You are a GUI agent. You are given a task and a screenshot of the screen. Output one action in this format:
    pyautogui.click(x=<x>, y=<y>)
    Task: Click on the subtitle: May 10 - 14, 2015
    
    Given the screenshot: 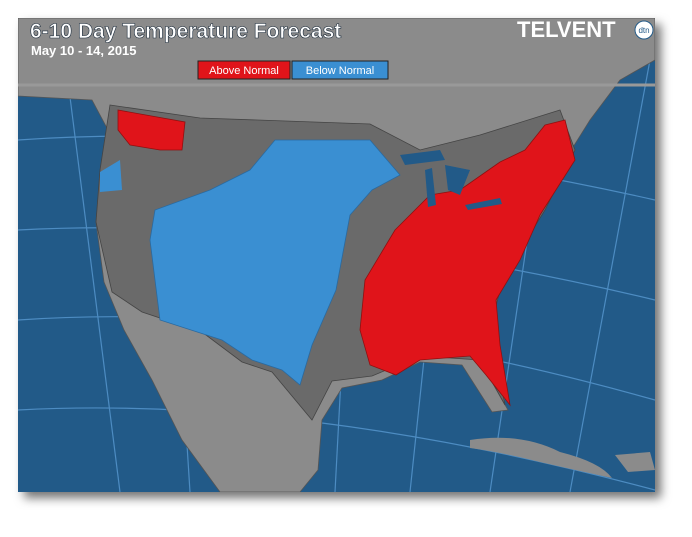 What is the action you would take?
    pyautogui.click(x=84, y=50)
    